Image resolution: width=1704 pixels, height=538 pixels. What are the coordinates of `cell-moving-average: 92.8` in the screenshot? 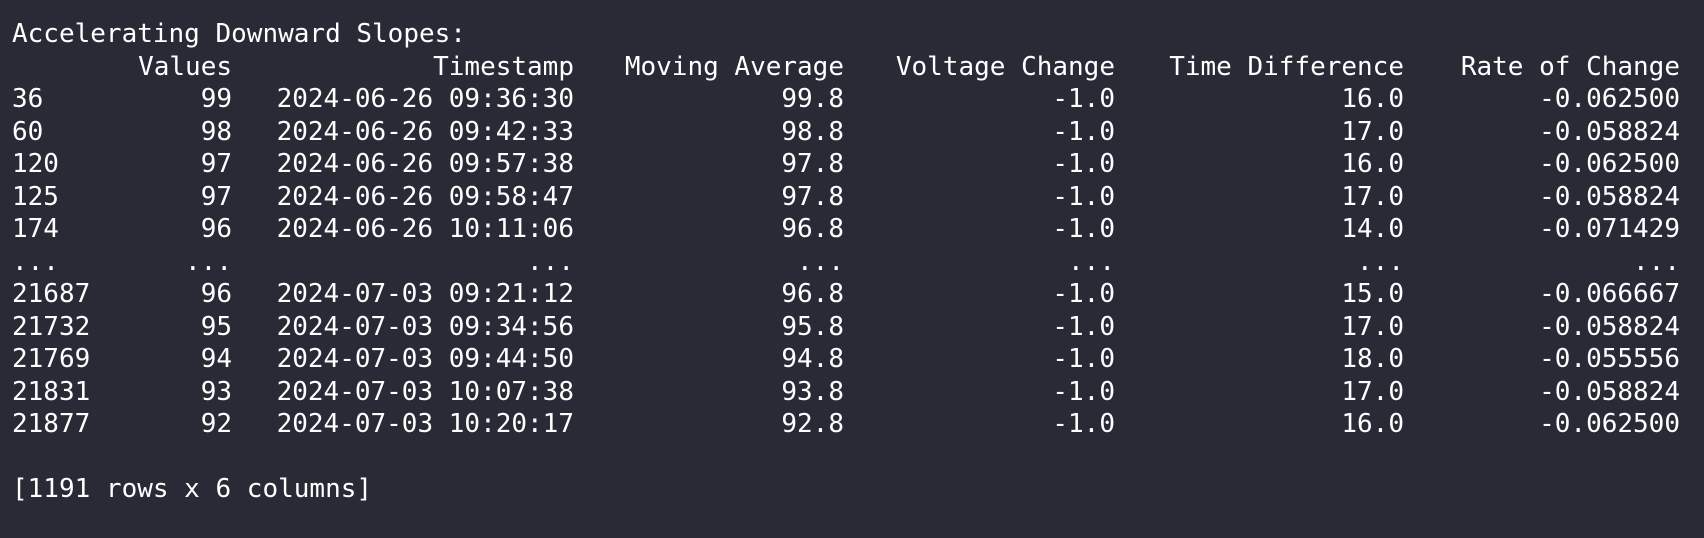 It's located at (812, 424).